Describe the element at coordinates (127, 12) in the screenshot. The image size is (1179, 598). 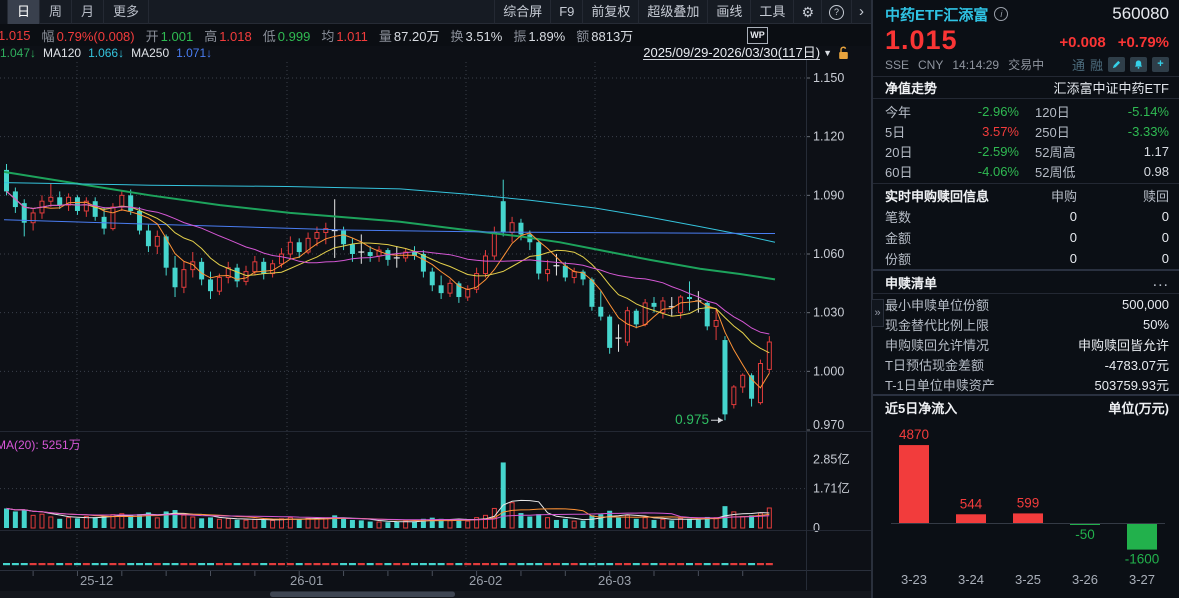
I see `tab-更多: 更多` at that location.